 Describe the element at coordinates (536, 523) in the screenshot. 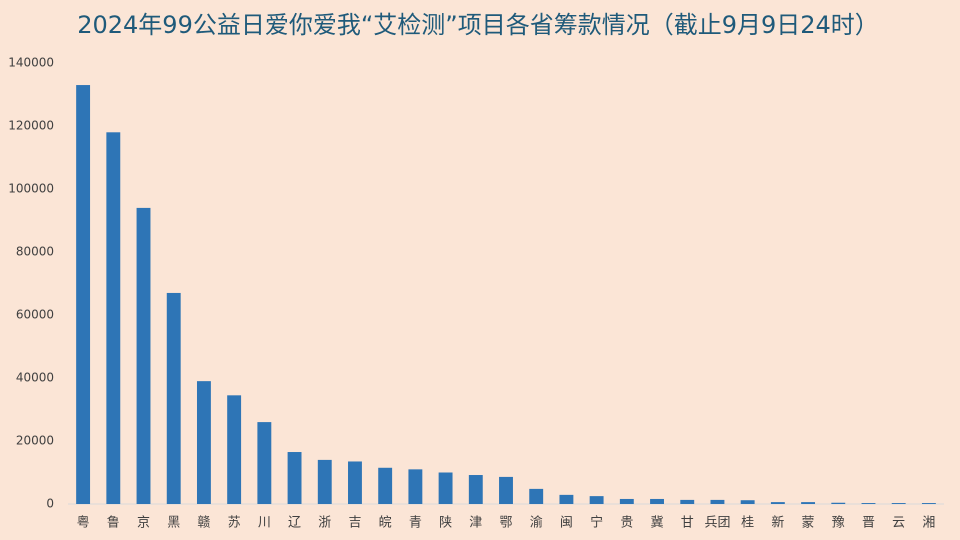

I see `x-tick-label: 渝` at that location.